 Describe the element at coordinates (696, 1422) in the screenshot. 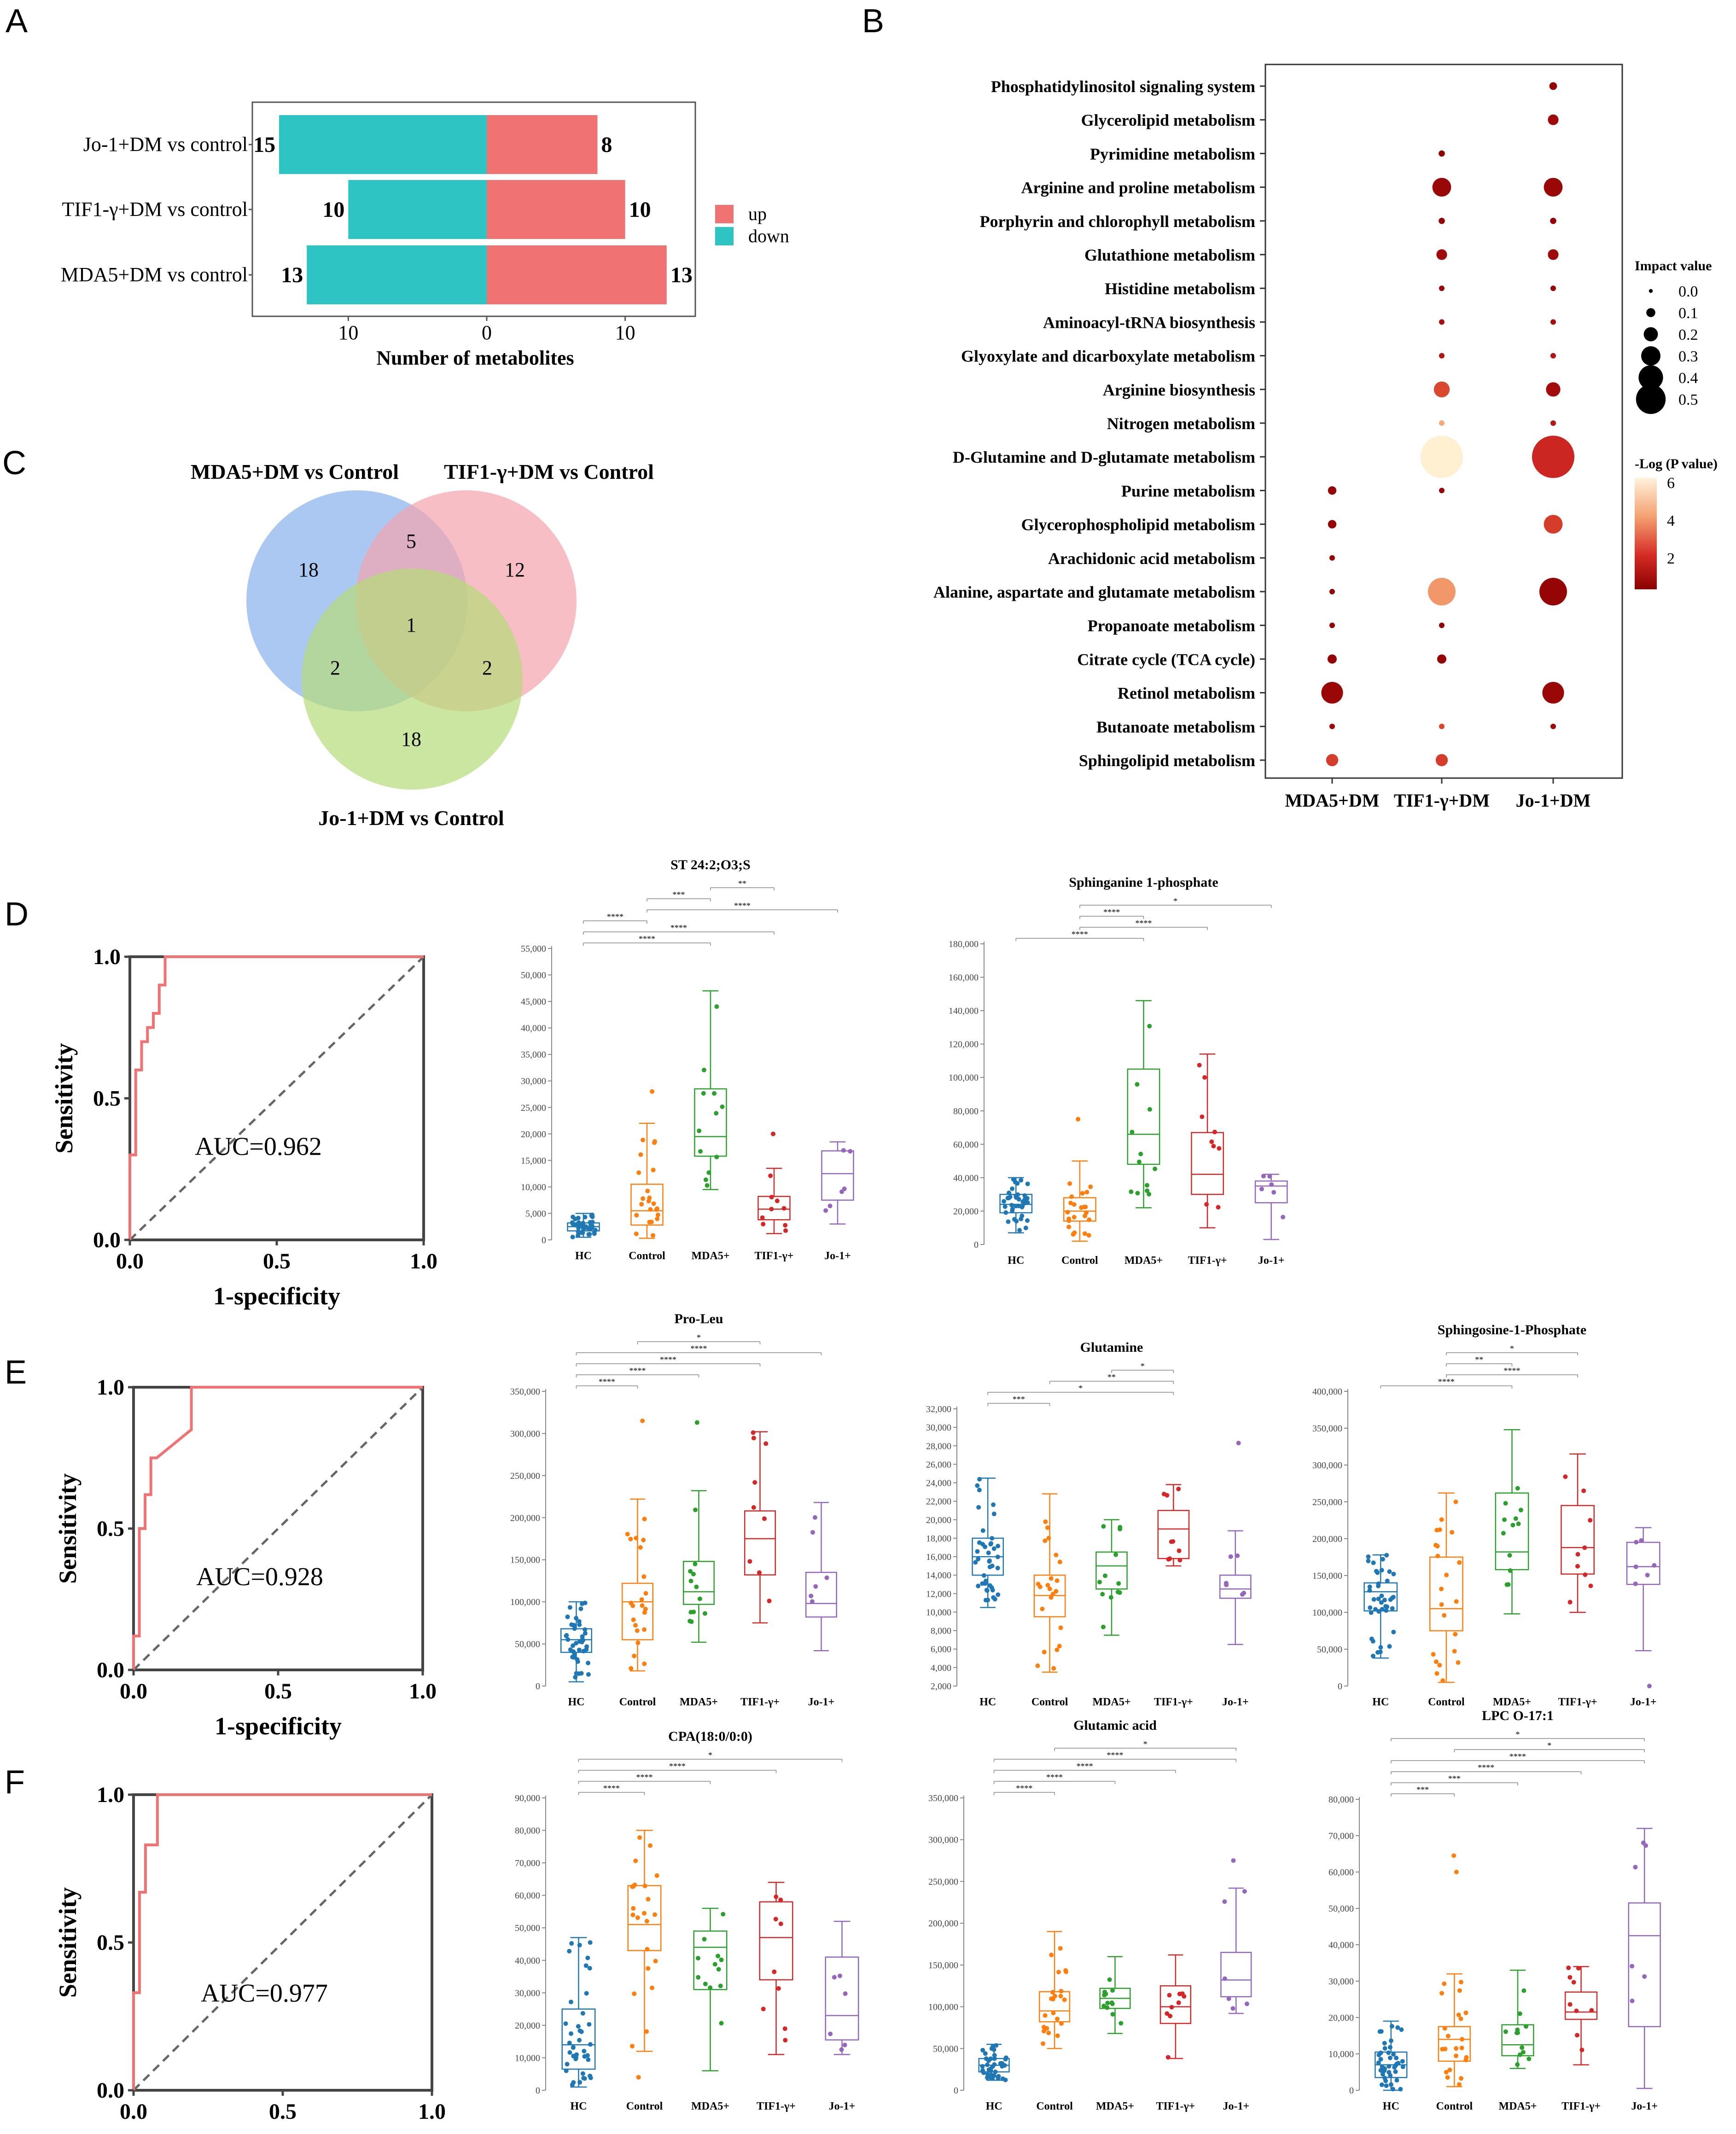

I see `outlier-point` at that location.